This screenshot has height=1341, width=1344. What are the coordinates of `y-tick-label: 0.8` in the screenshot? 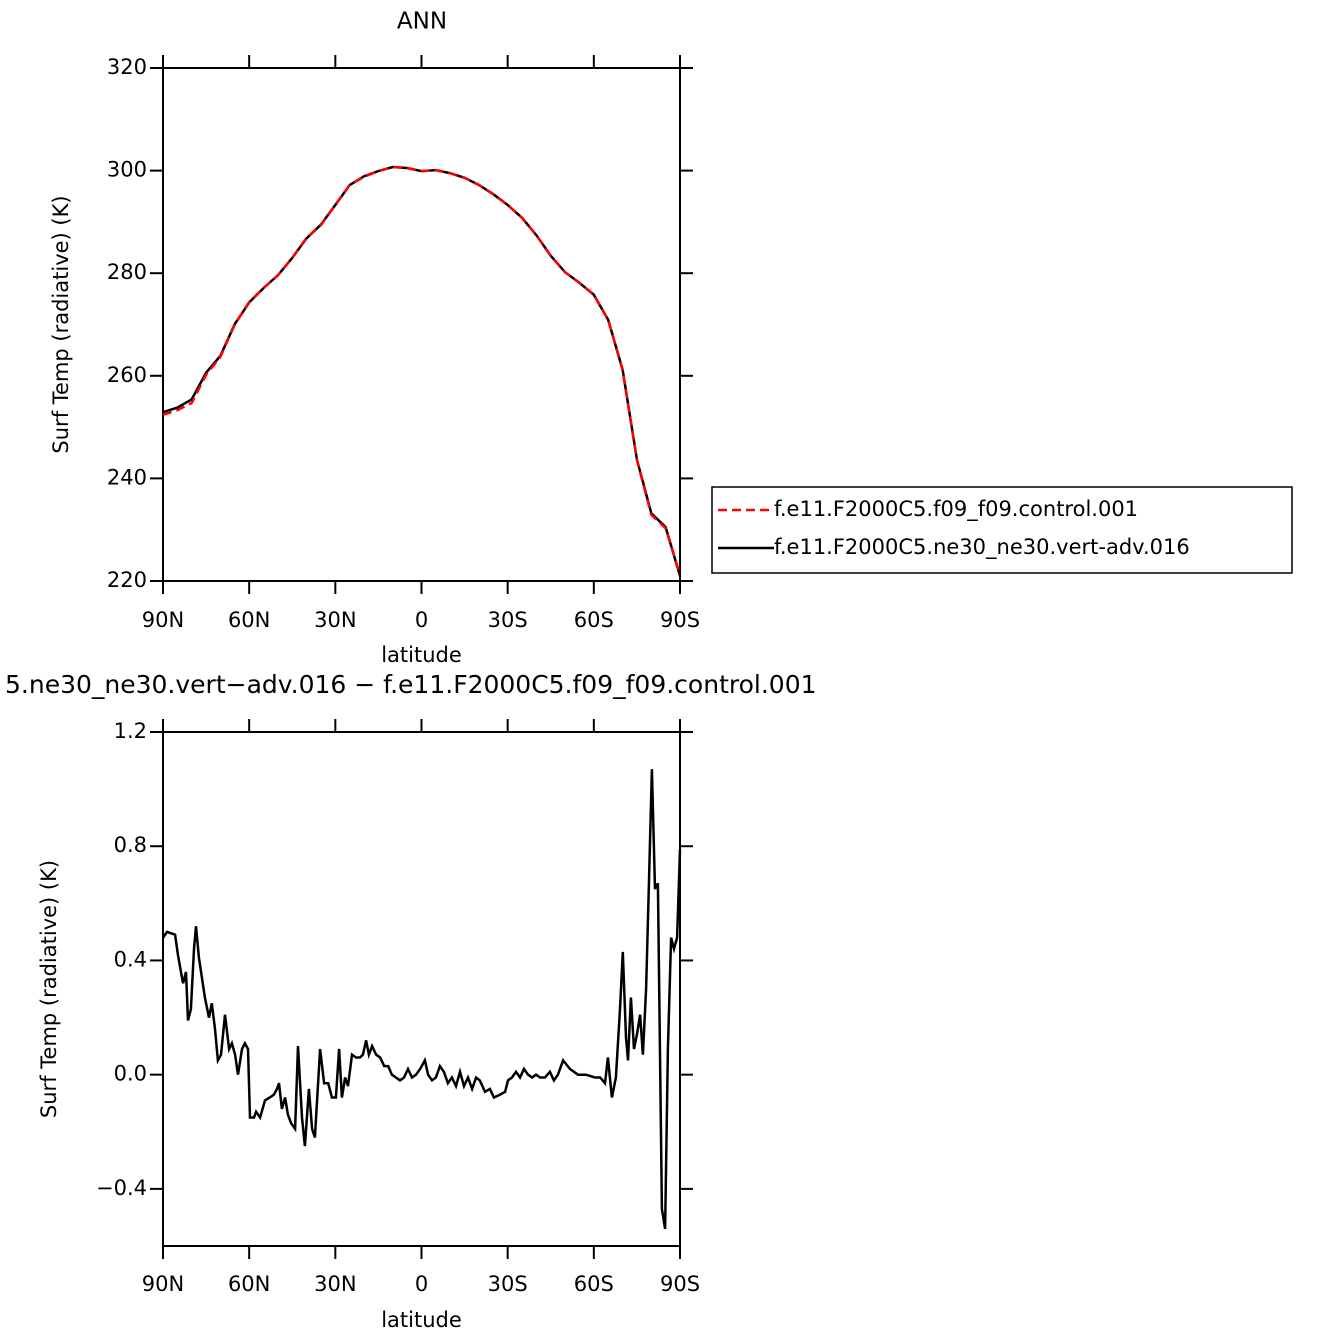 It's located at (130, 845).